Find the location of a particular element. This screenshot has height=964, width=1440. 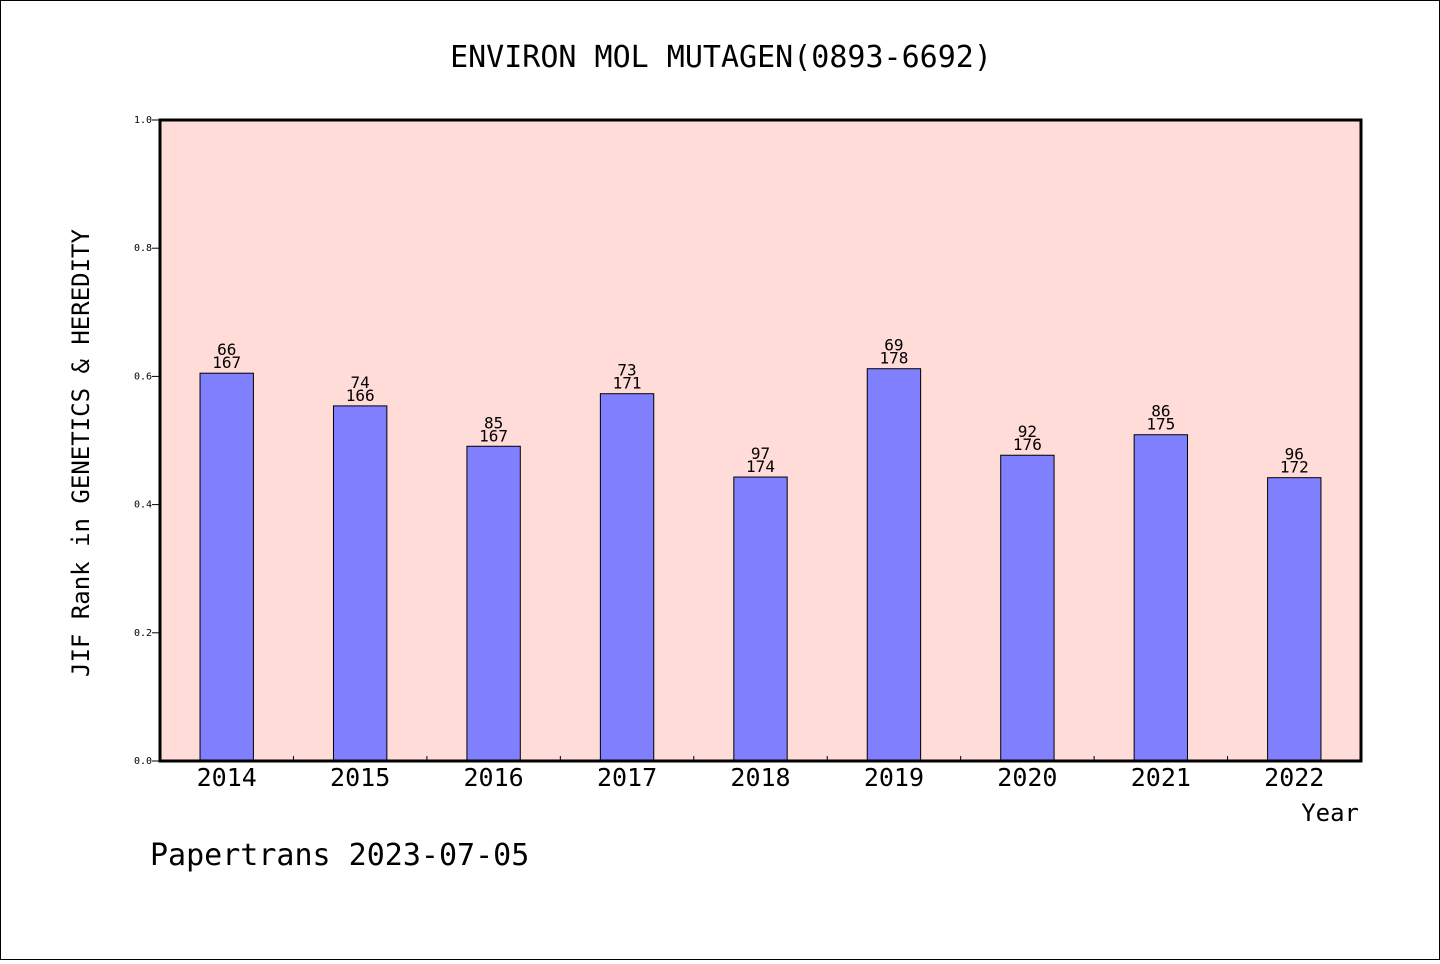

y-tick-label: 0.2 is located at coordinates (143, 633).